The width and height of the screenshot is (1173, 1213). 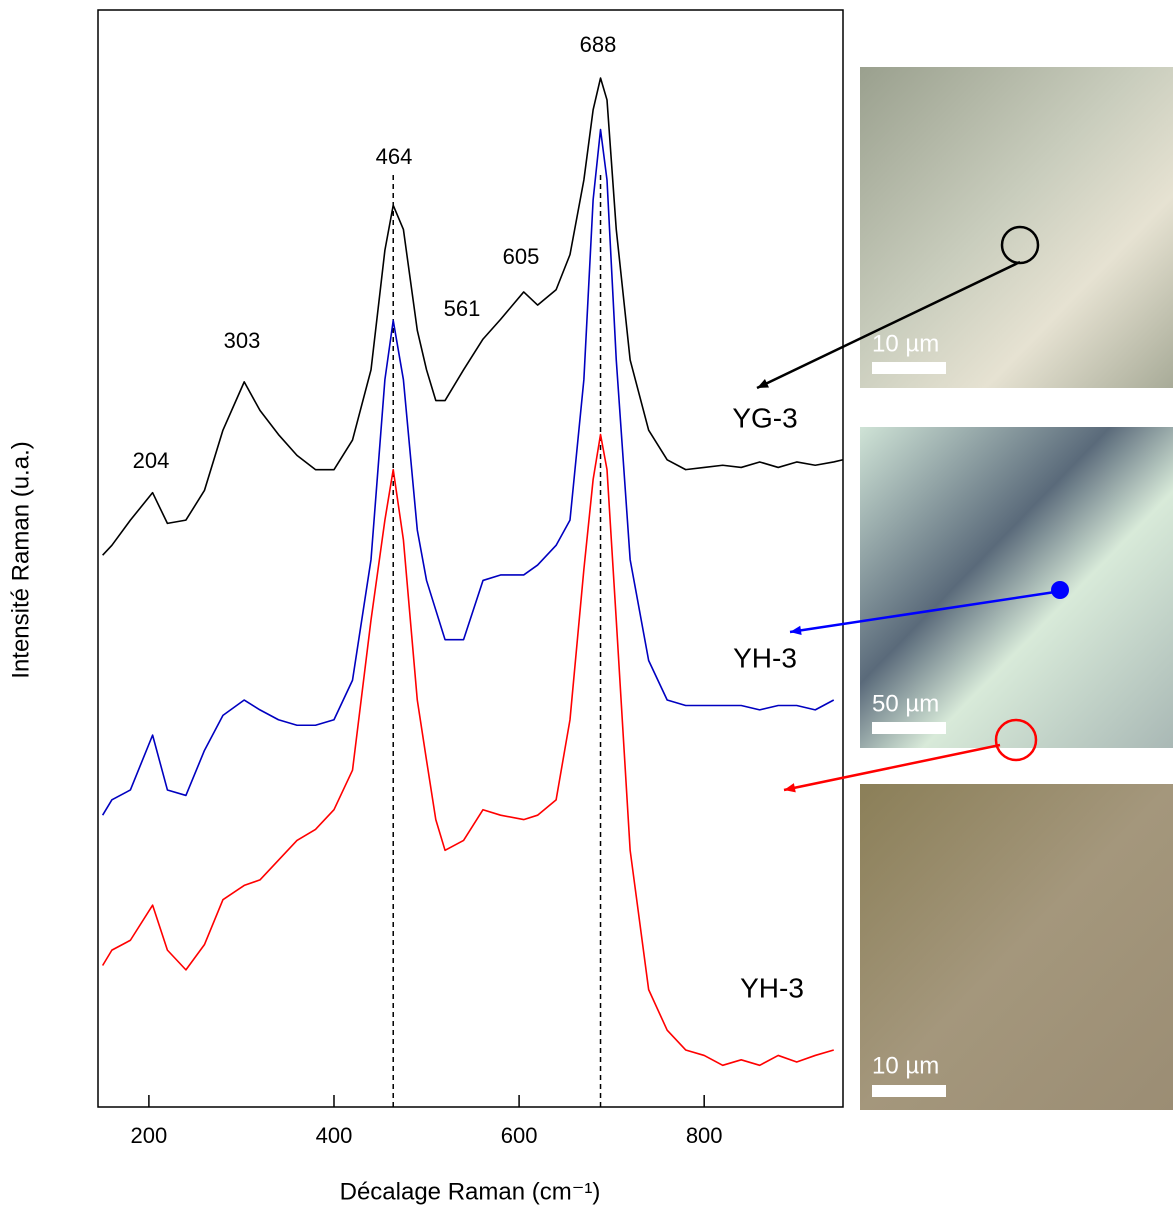 I want to click on scale-label: 50 µm, so click(x=905, y=703).